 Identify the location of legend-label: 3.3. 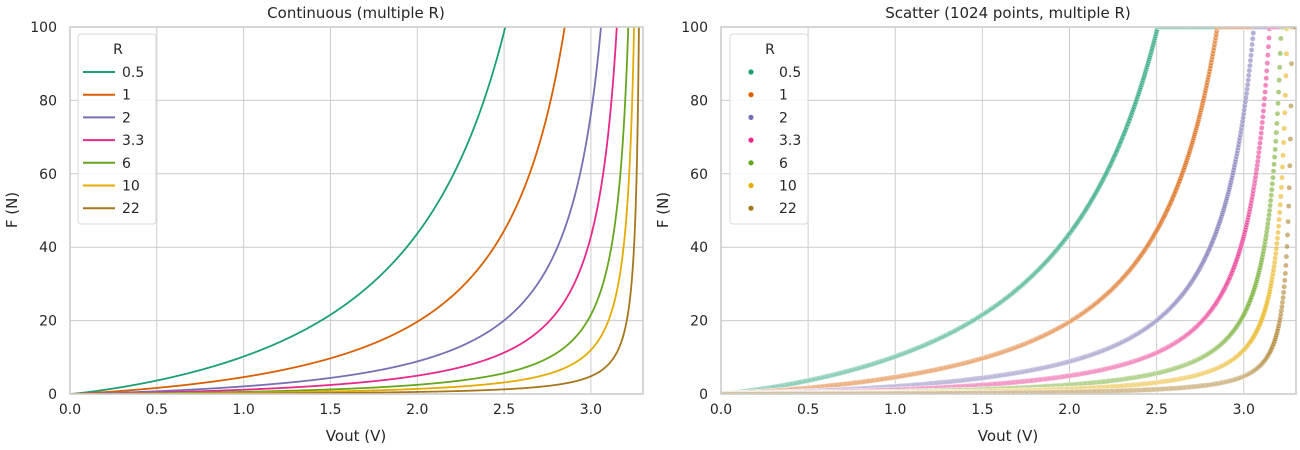
(133, 141).